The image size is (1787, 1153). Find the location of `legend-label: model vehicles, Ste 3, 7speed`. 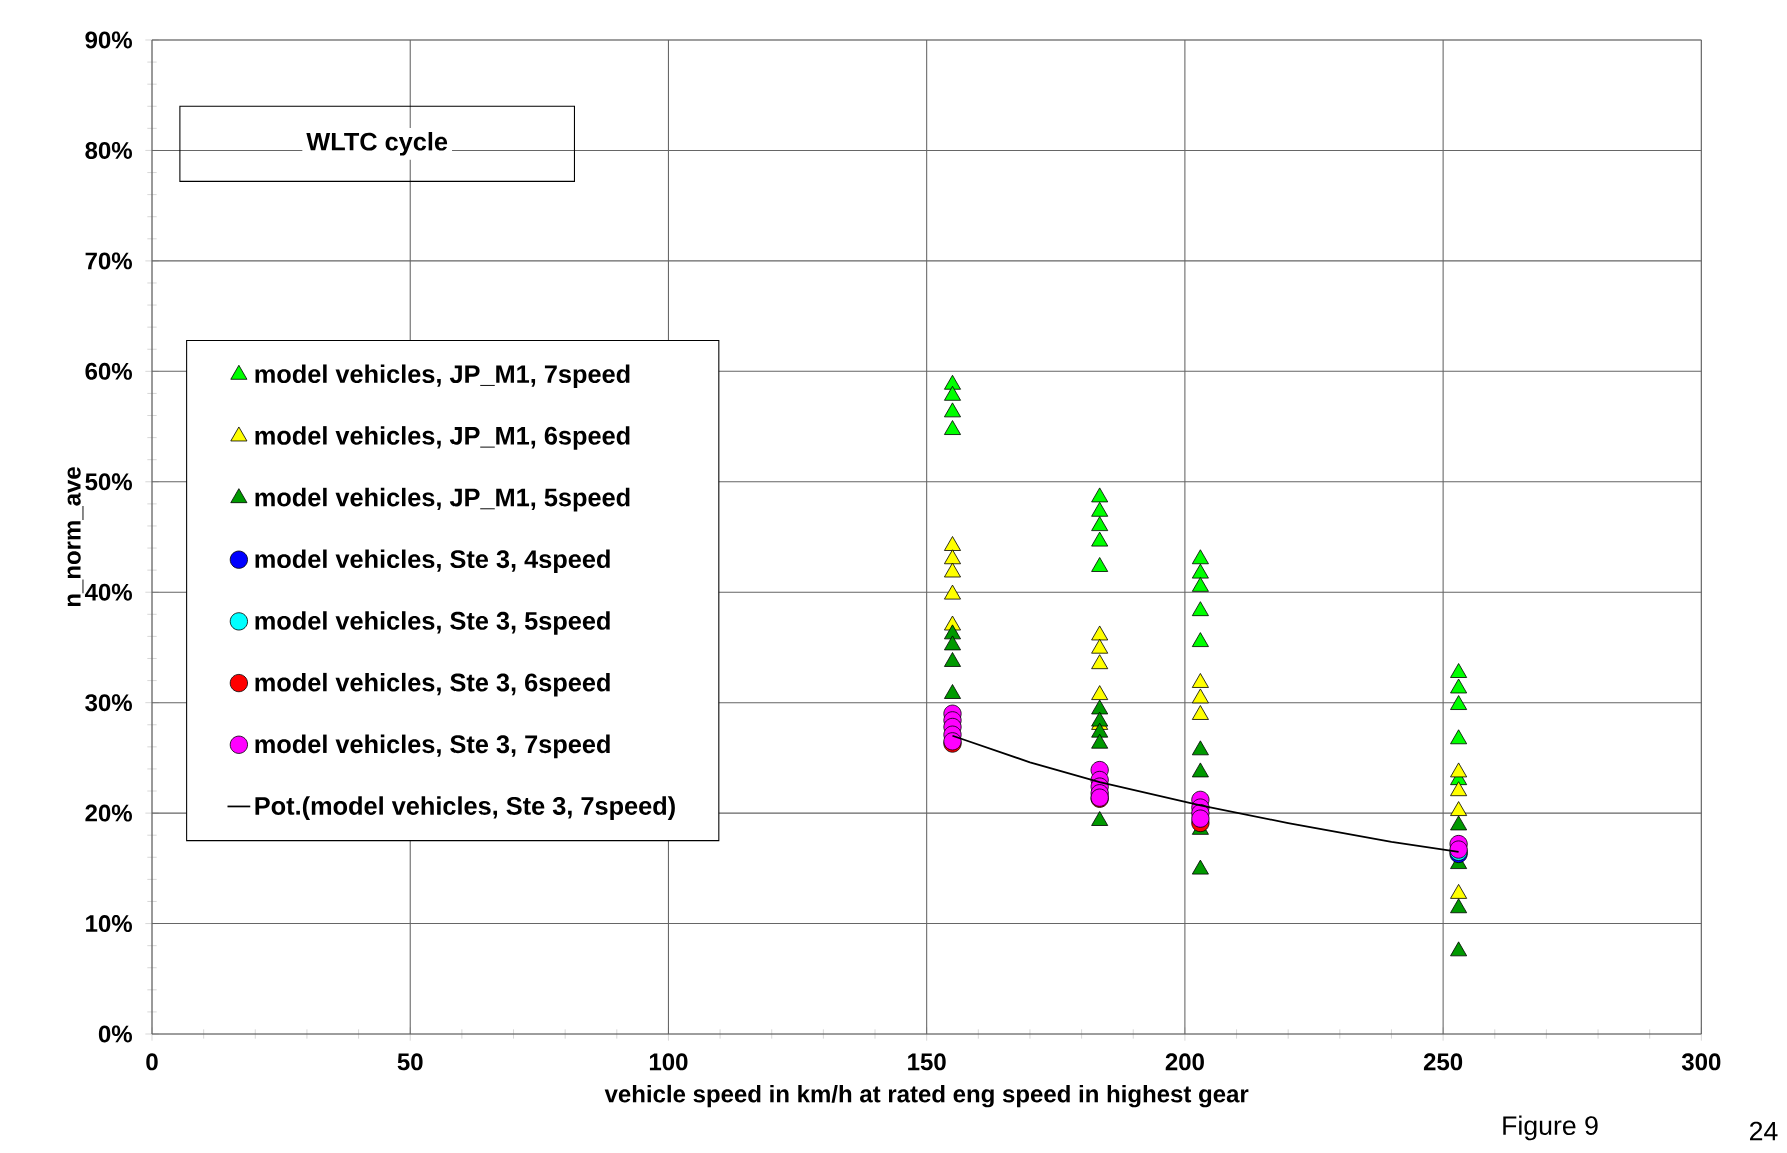

legend-label: model vehicles, Ste 3, 7speed is located at coordinates (432, 746).